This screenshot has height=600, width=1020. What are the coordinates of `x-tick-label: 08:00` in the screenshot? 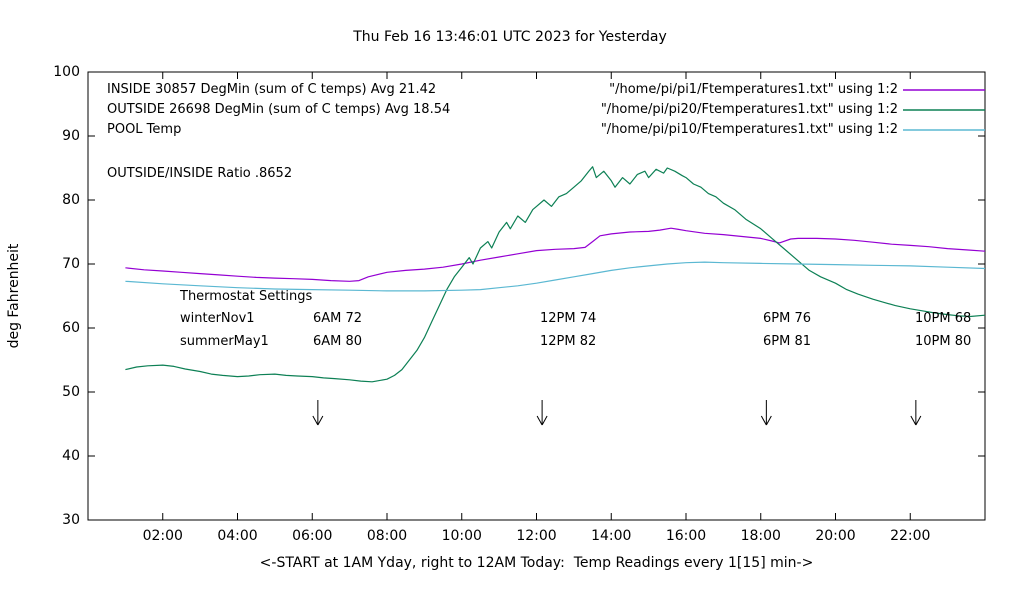 It's located at (387, 536).